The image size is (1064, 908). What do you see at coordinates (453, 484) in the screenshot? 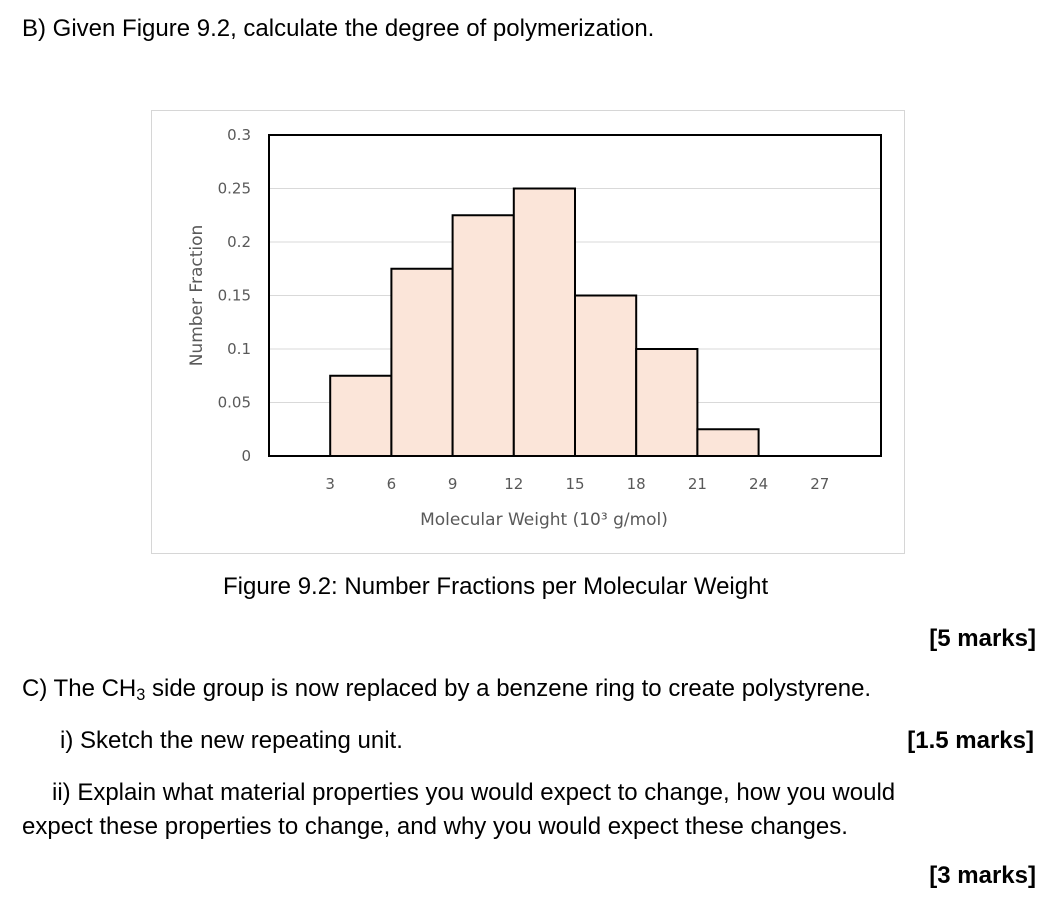
I see `x-tick-label: 9` at bounding box center [453, 484].